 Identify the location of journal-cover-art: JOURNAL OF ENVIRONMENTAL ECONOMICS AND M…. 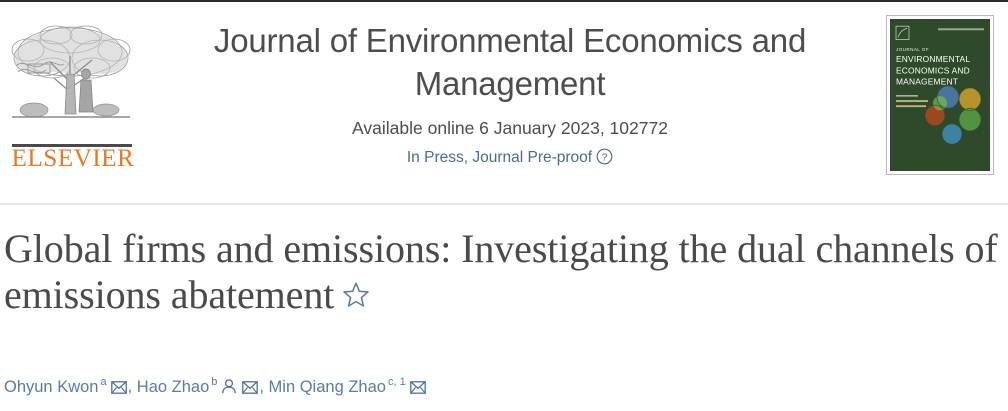
(940, 95).